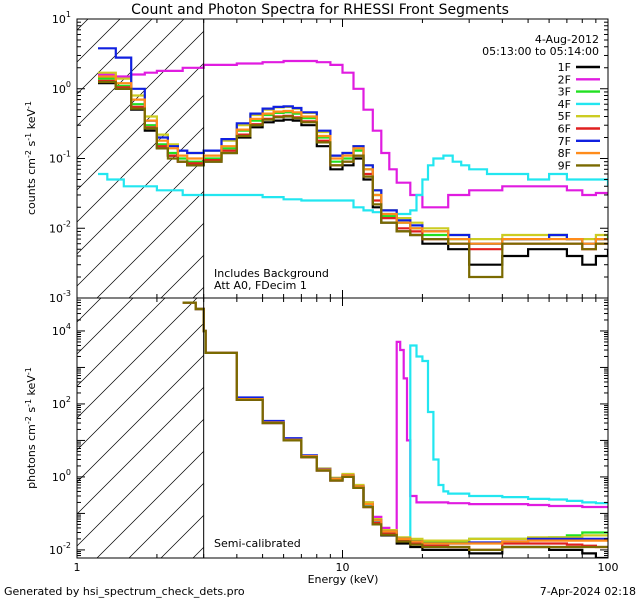 The height and width of the screenshot is (600, 640). I want to click on y-tick-label: 10¹, so click(61, 18).